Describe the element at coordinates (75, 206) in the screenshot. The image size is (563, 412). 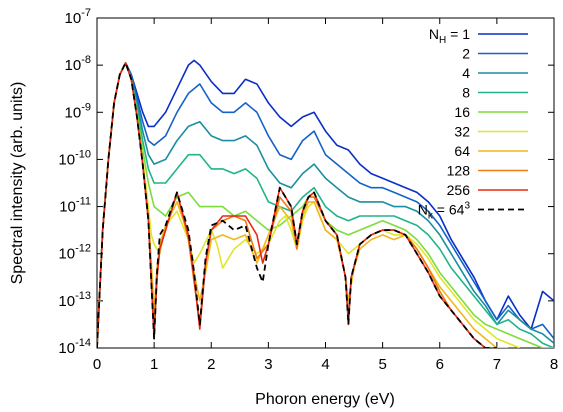
I see `y-tick-label: 10⁻¹¹` at that location.